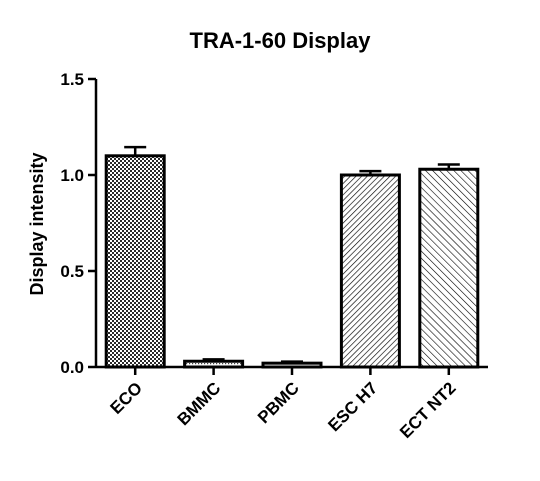 Image resolution: width=540 pixels, height=481 pixels. Describe the element at coordinates (199, 403) in the screenshot. I see `x-tick-label: BMMC` at that location.